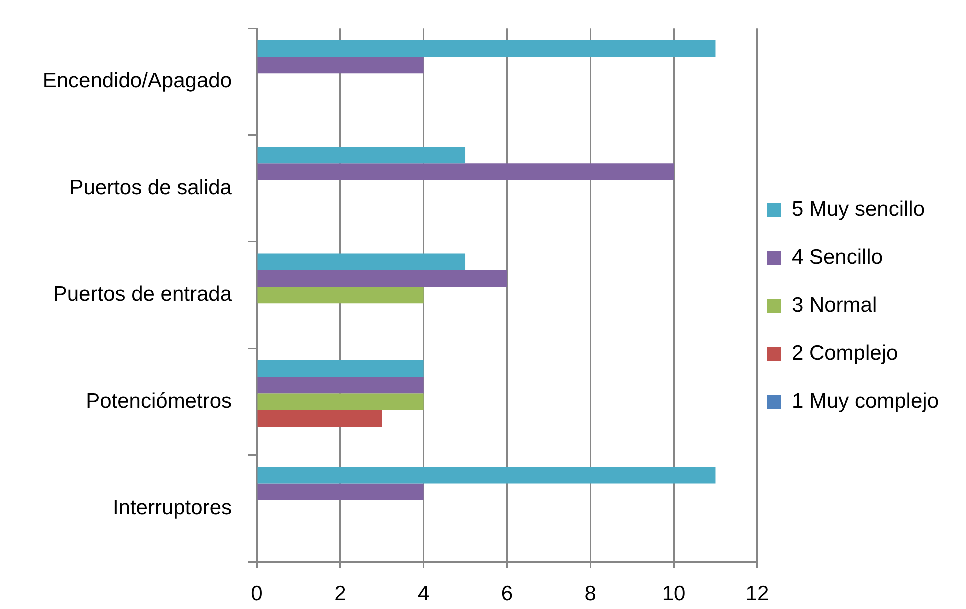  I want to click on y-tick-label: Potenciómetros, so click(159, 401).